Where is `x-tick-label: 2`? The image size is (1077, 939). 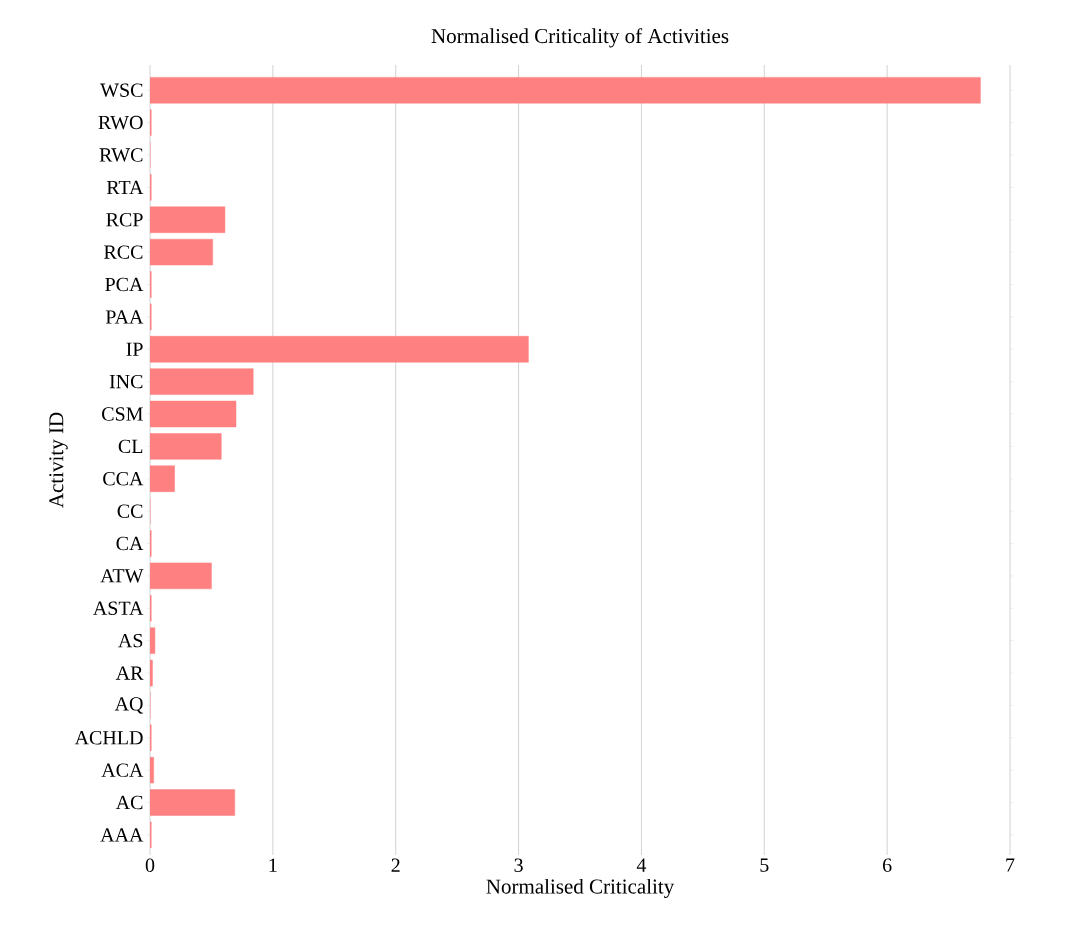 x-tick-label: 2 is located at coordinates (395, 865).